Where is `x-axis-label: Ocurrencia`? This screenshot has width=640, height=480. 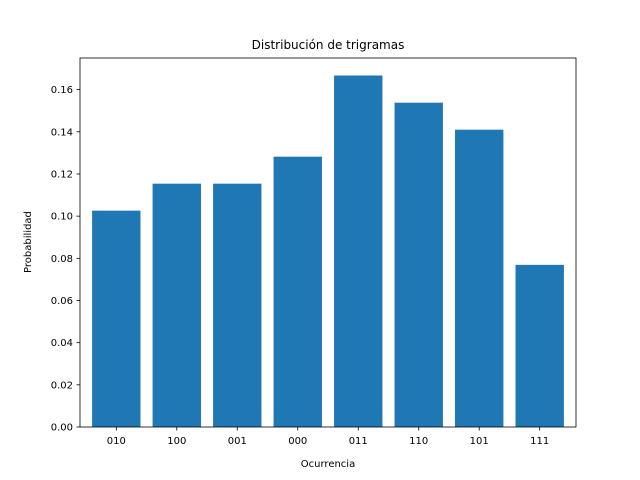
x-axis-label: Ocurrencia is located at coordinates (328, 464).